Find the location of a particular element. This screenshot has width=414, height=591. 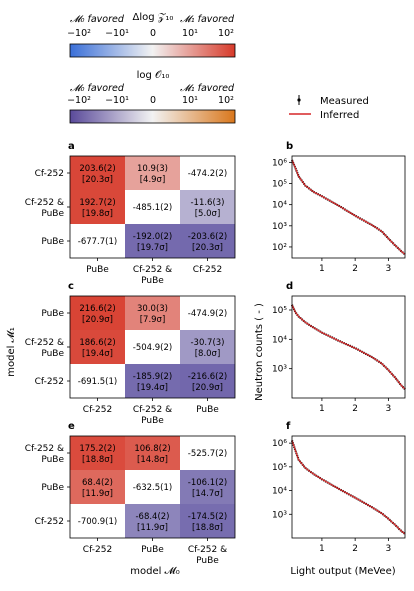

colorbar-odds-bar is located at coordinates (152, 116).